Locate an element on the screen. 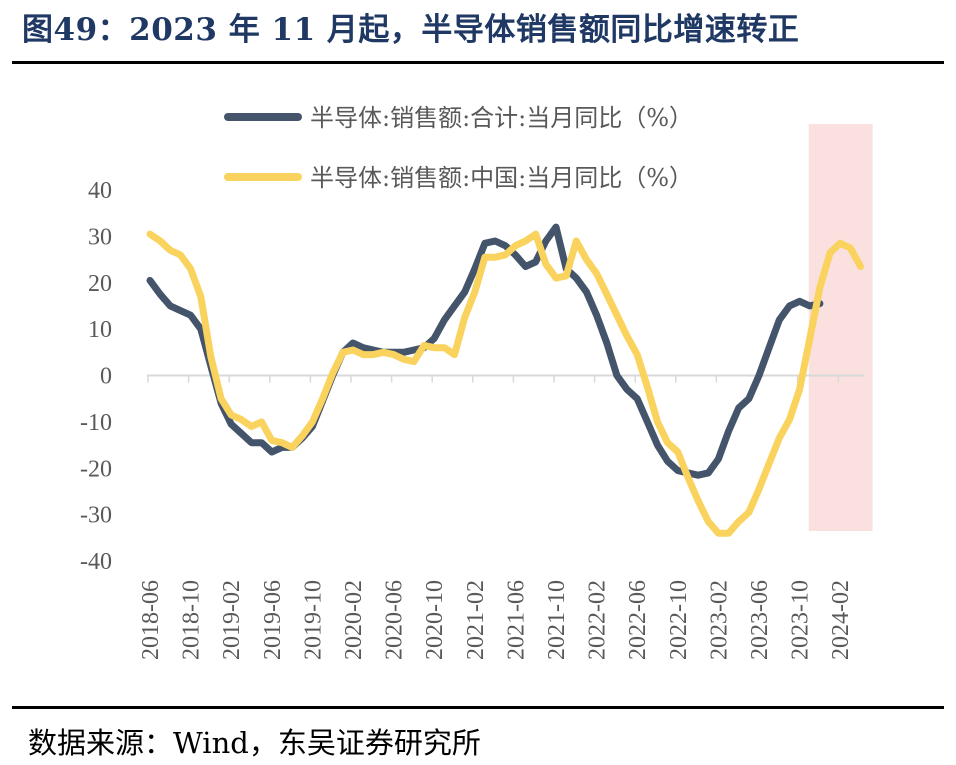 The height and width of the screenshot is (765, 956). x-tick-label: 2020-06 is located at coordinates (395, 620).